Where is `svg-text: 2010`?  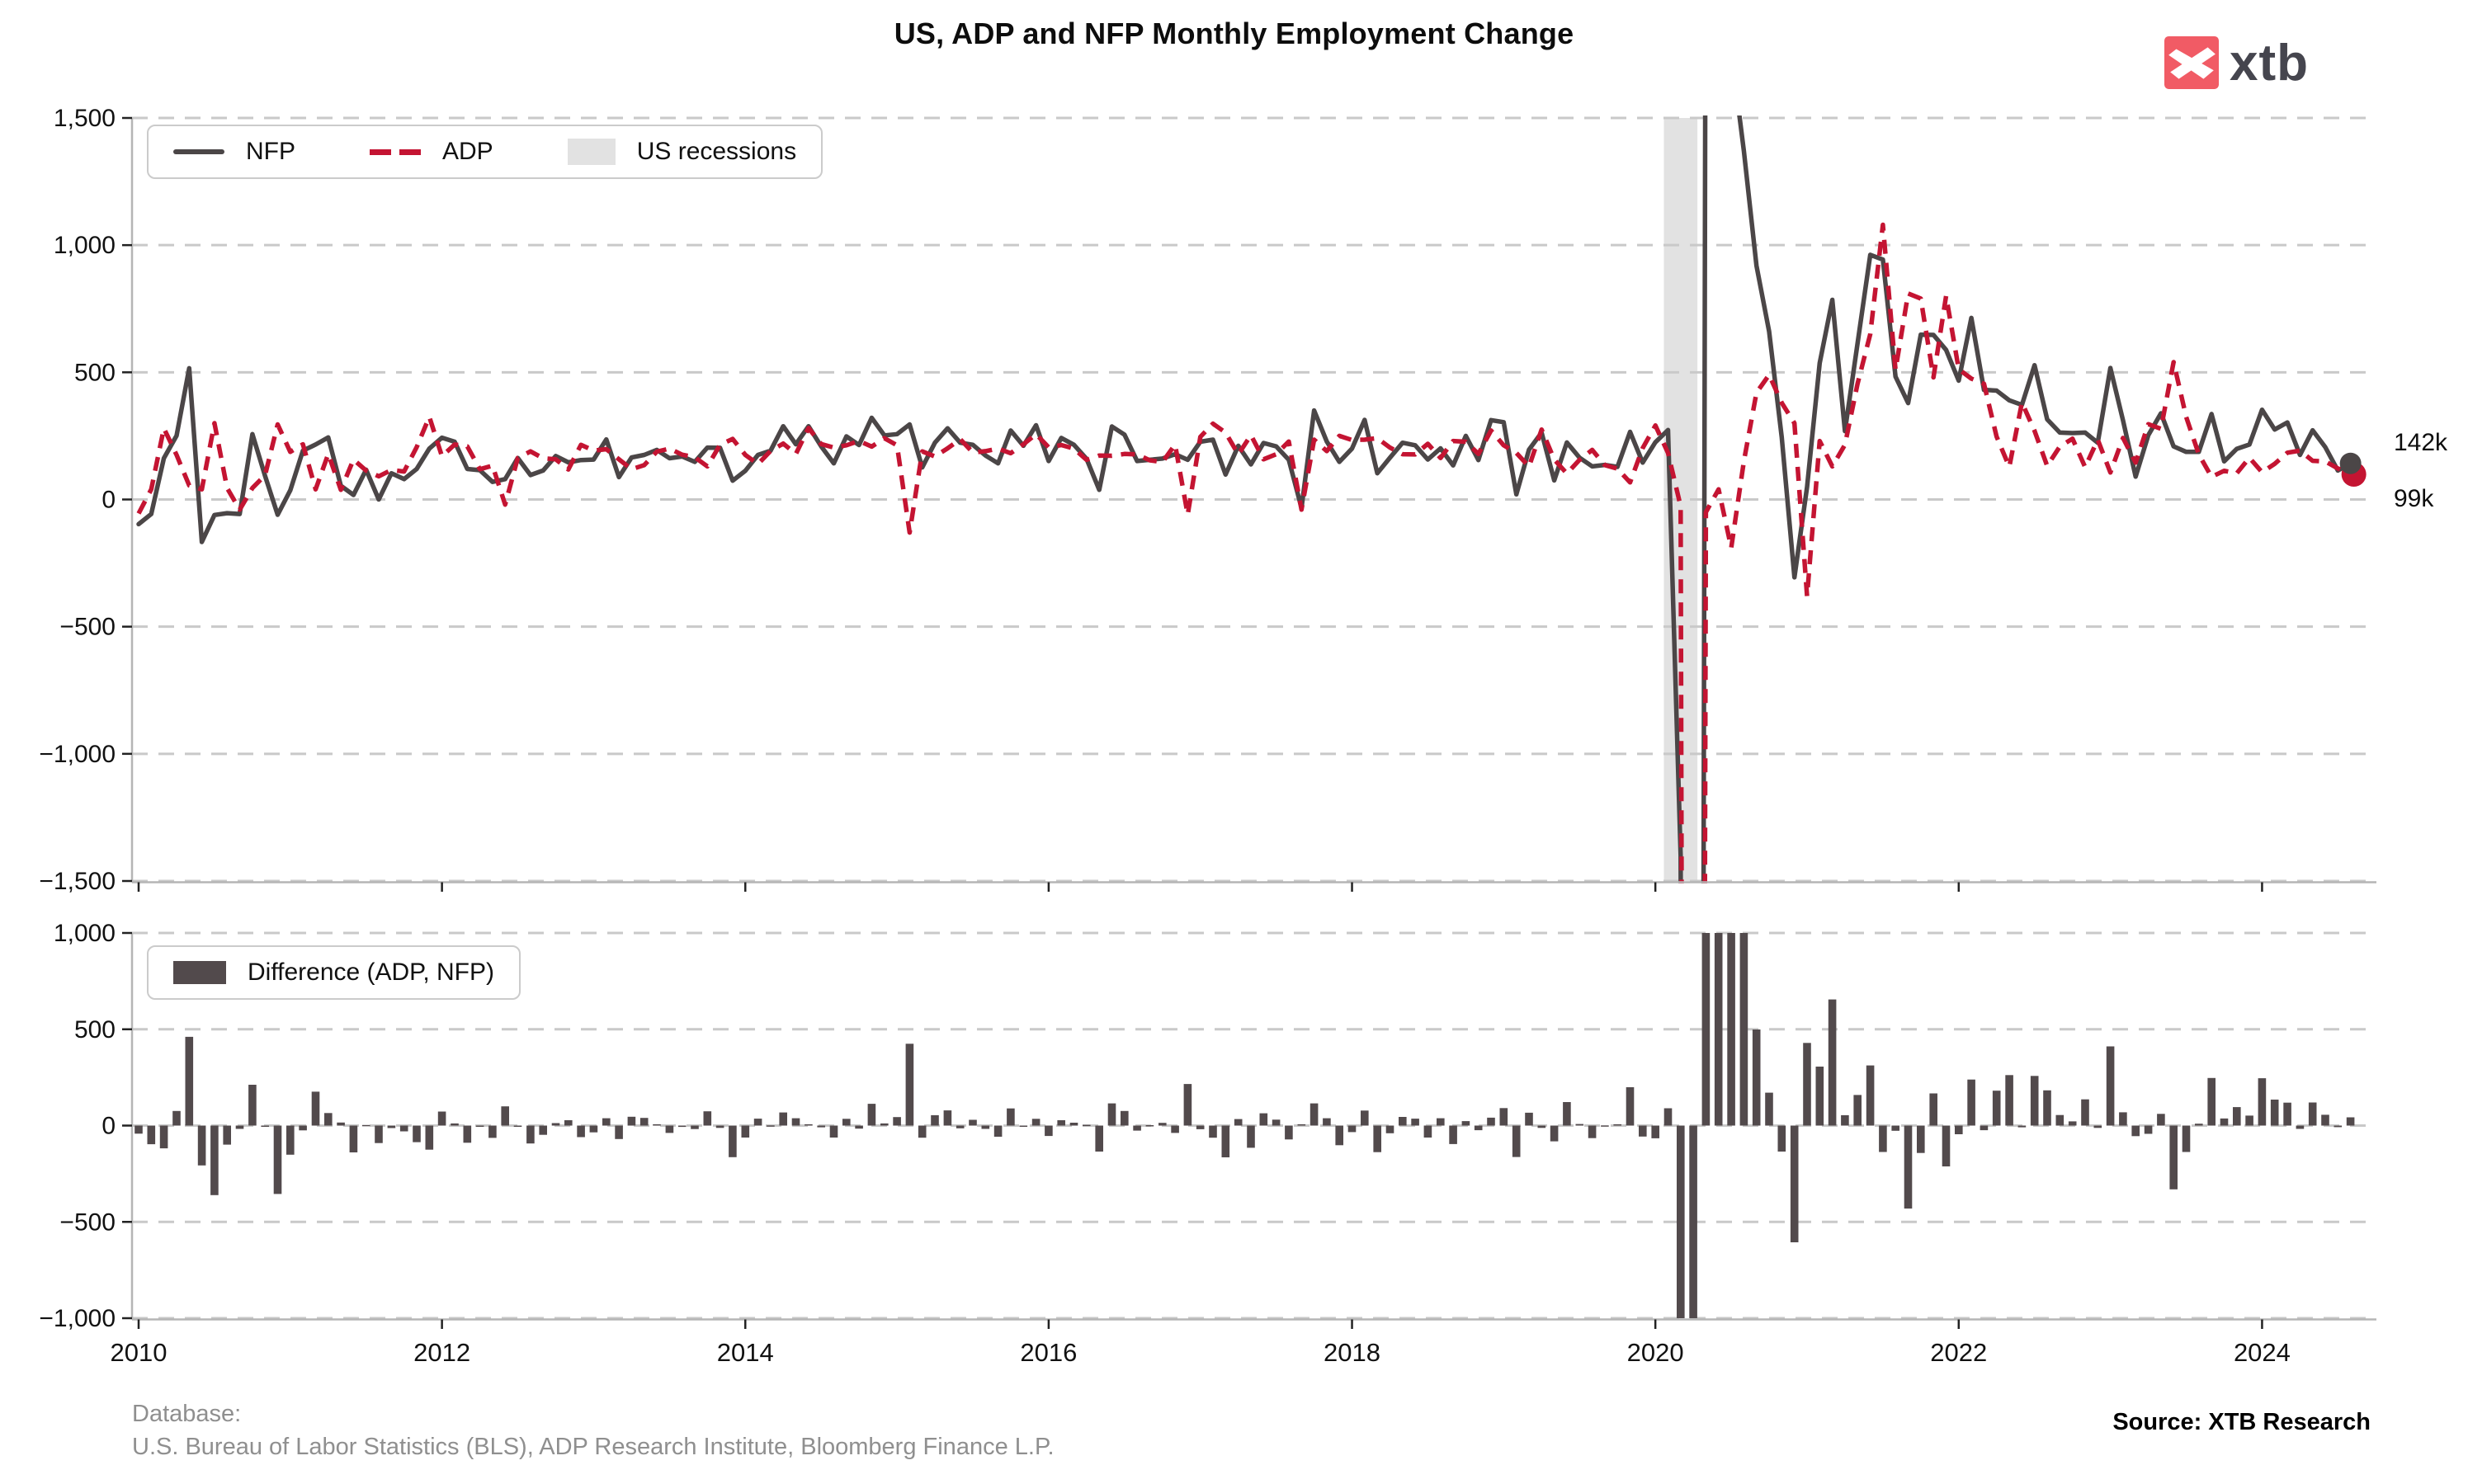
svg-text: 2010 is located at coordinates (139, 1352).